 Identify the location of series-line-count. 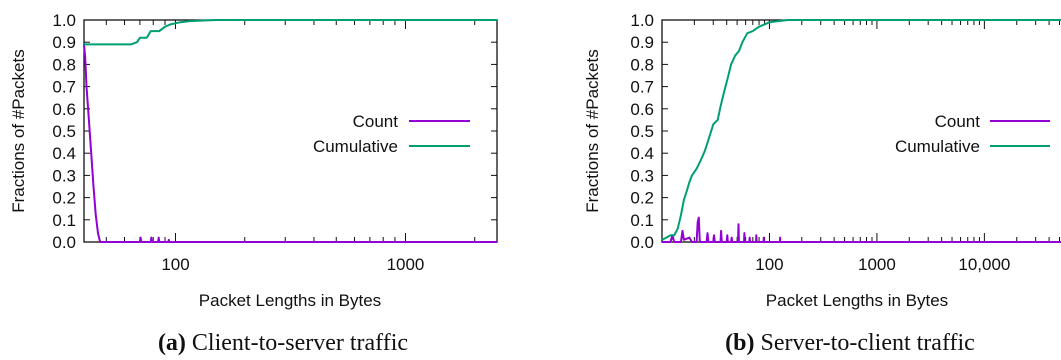
(861, 229).